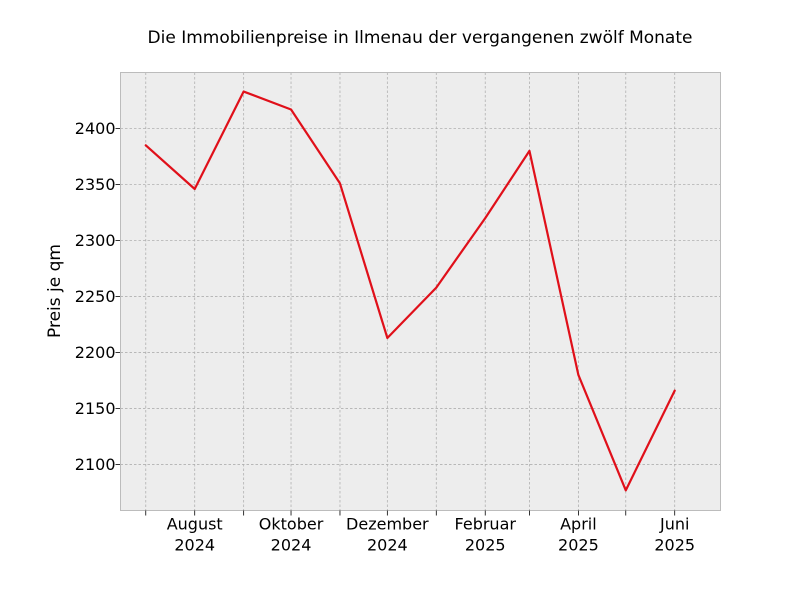  What do you see at coordinates (95, 184) in the screenshot?
I see `y-tick-label: 2350` at bounding box center [95, 184].